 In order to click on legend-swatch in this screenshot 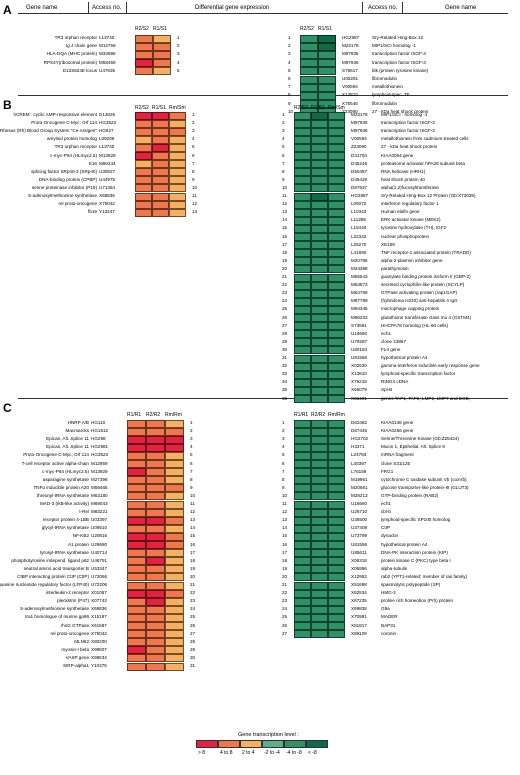, I will do `click(251, 744)`.